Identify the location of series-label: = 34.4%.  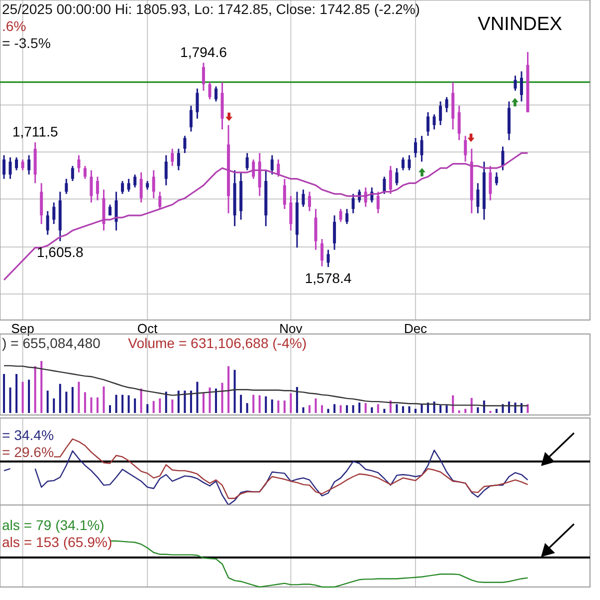
(28, 435).